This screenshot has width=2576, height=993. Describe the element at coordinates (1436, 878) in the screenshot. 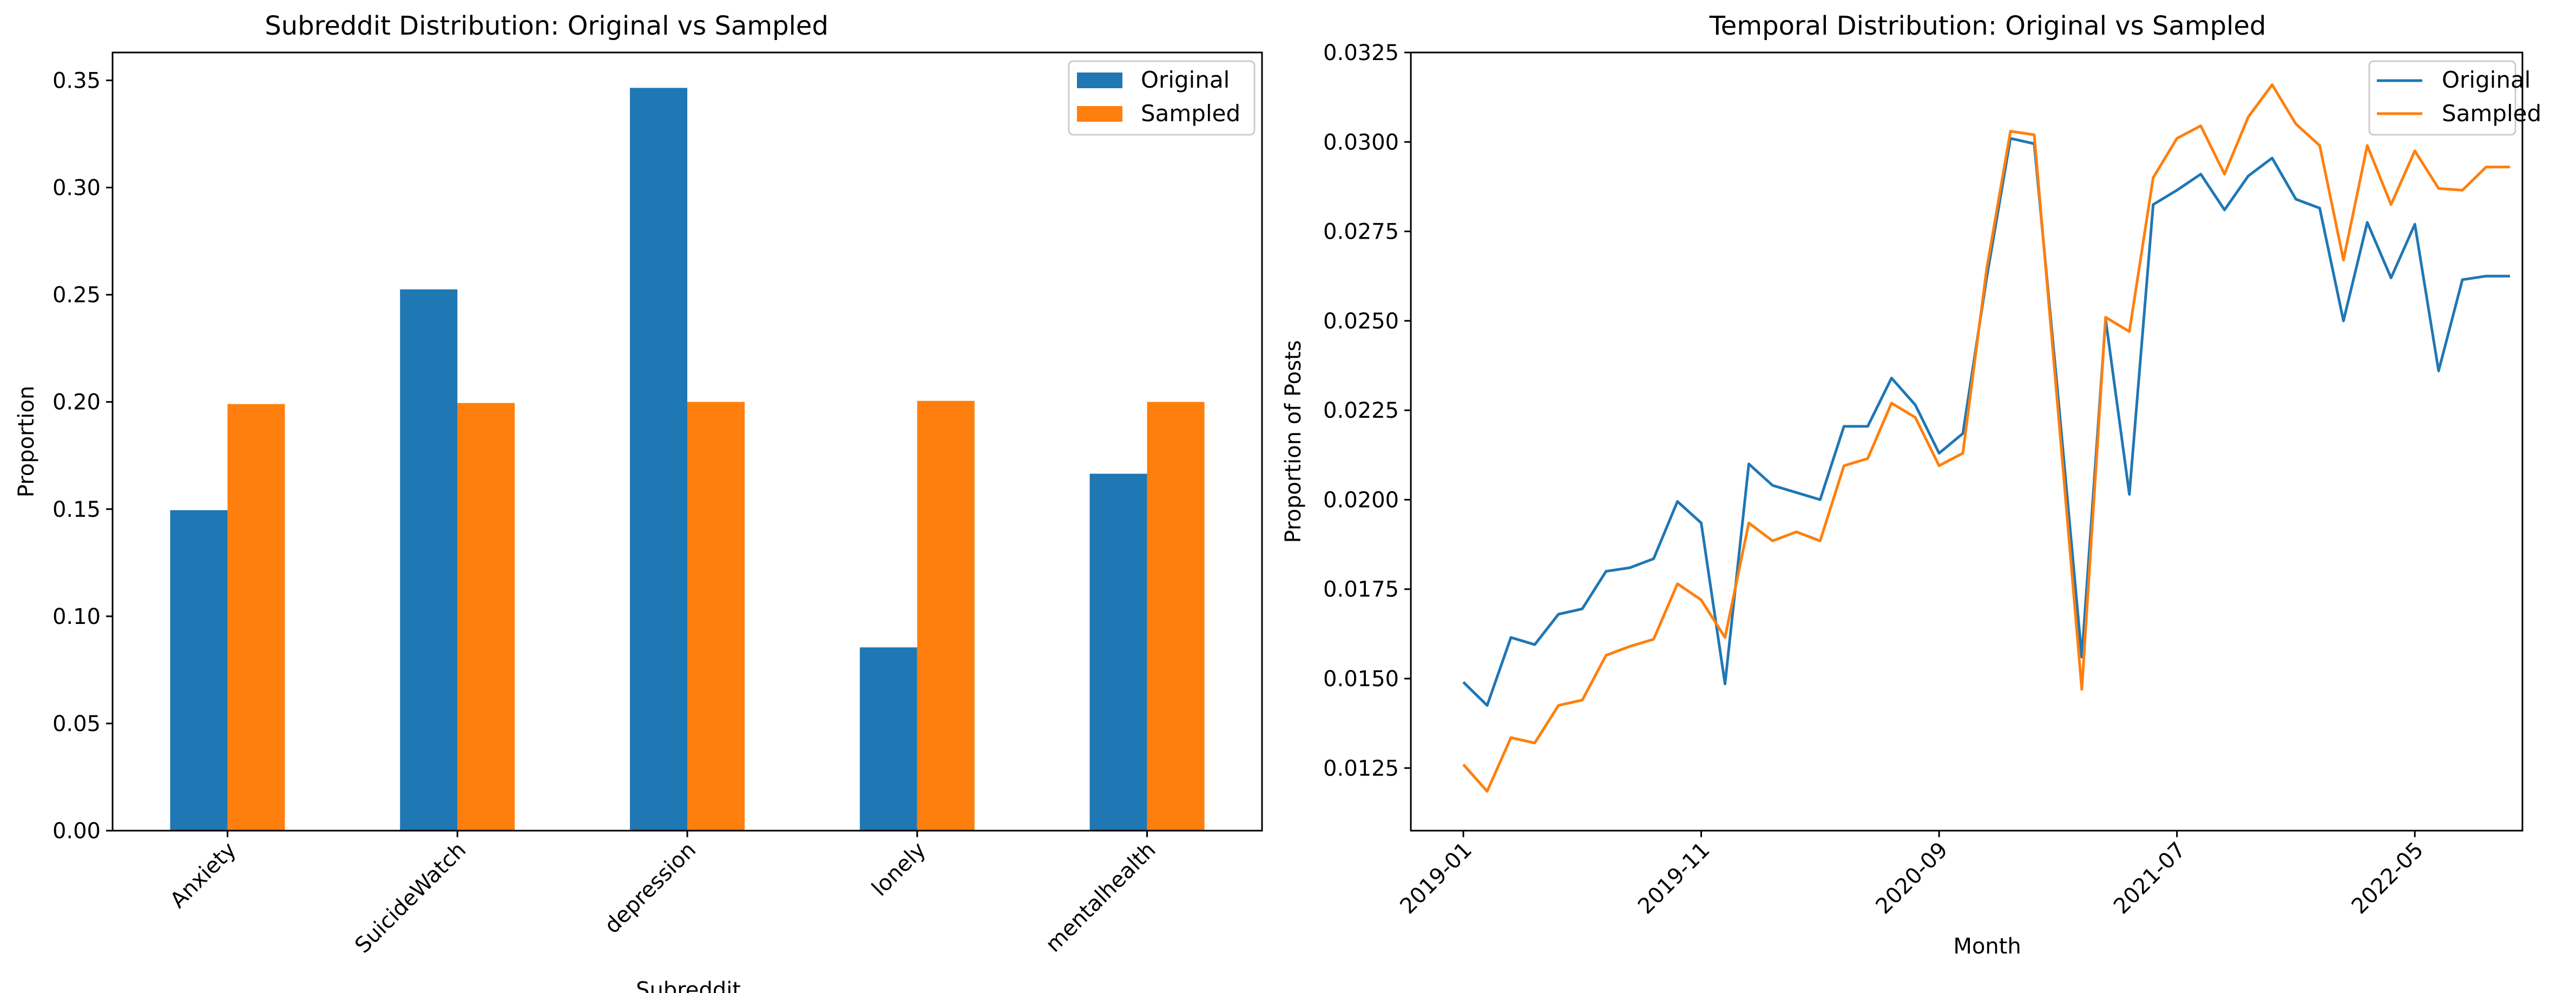

I see `x-tick-label: 2019-01` at that location.